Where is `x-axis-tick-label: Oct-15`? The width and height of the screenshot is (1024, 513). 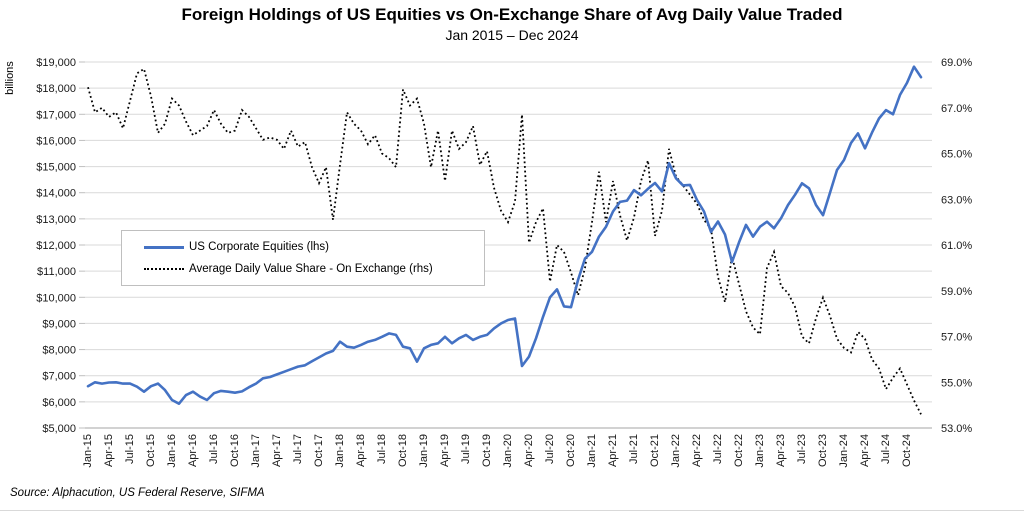
x-axis-tick-label: Oct-15 is located at coordinates (151, 450).